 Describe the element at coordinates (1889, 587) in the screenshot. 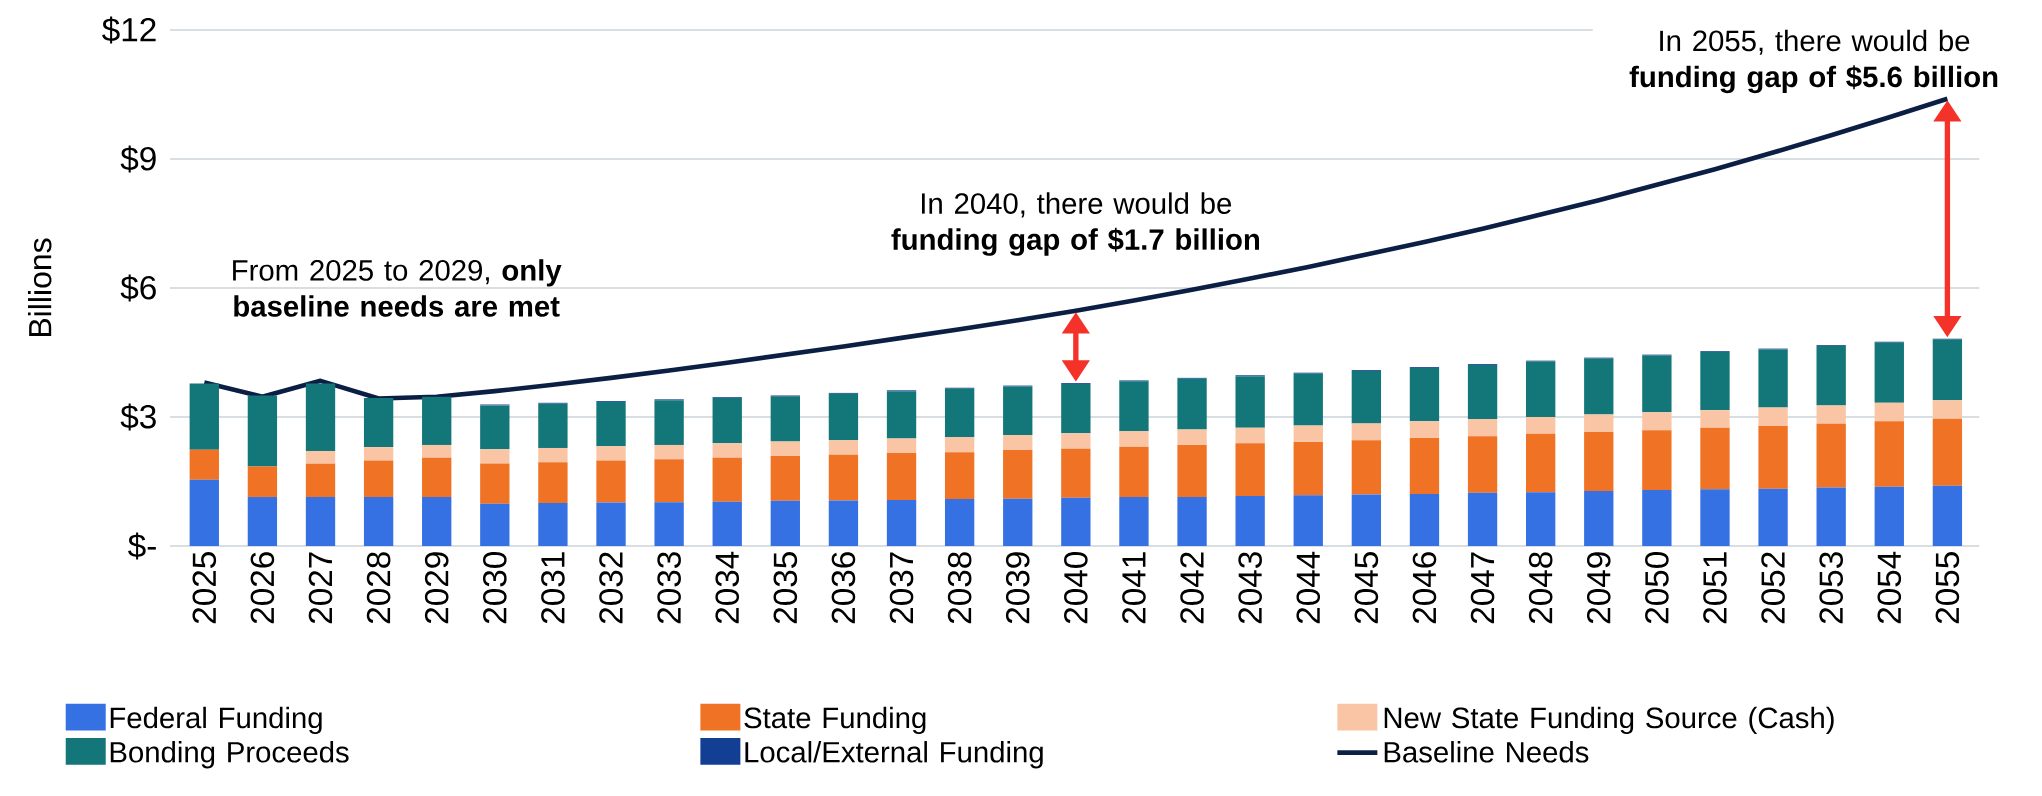

I see `x-tick-label: 2054` at that location.